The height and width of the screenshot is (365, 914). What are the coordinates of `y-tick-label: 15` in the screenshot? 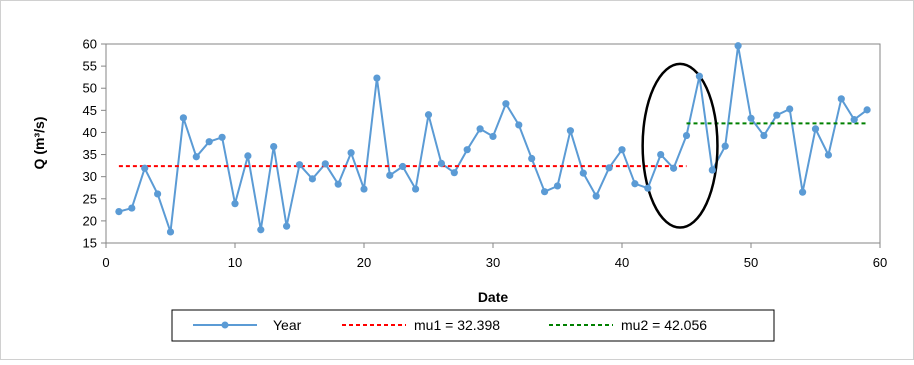 It's located at (90, 243).